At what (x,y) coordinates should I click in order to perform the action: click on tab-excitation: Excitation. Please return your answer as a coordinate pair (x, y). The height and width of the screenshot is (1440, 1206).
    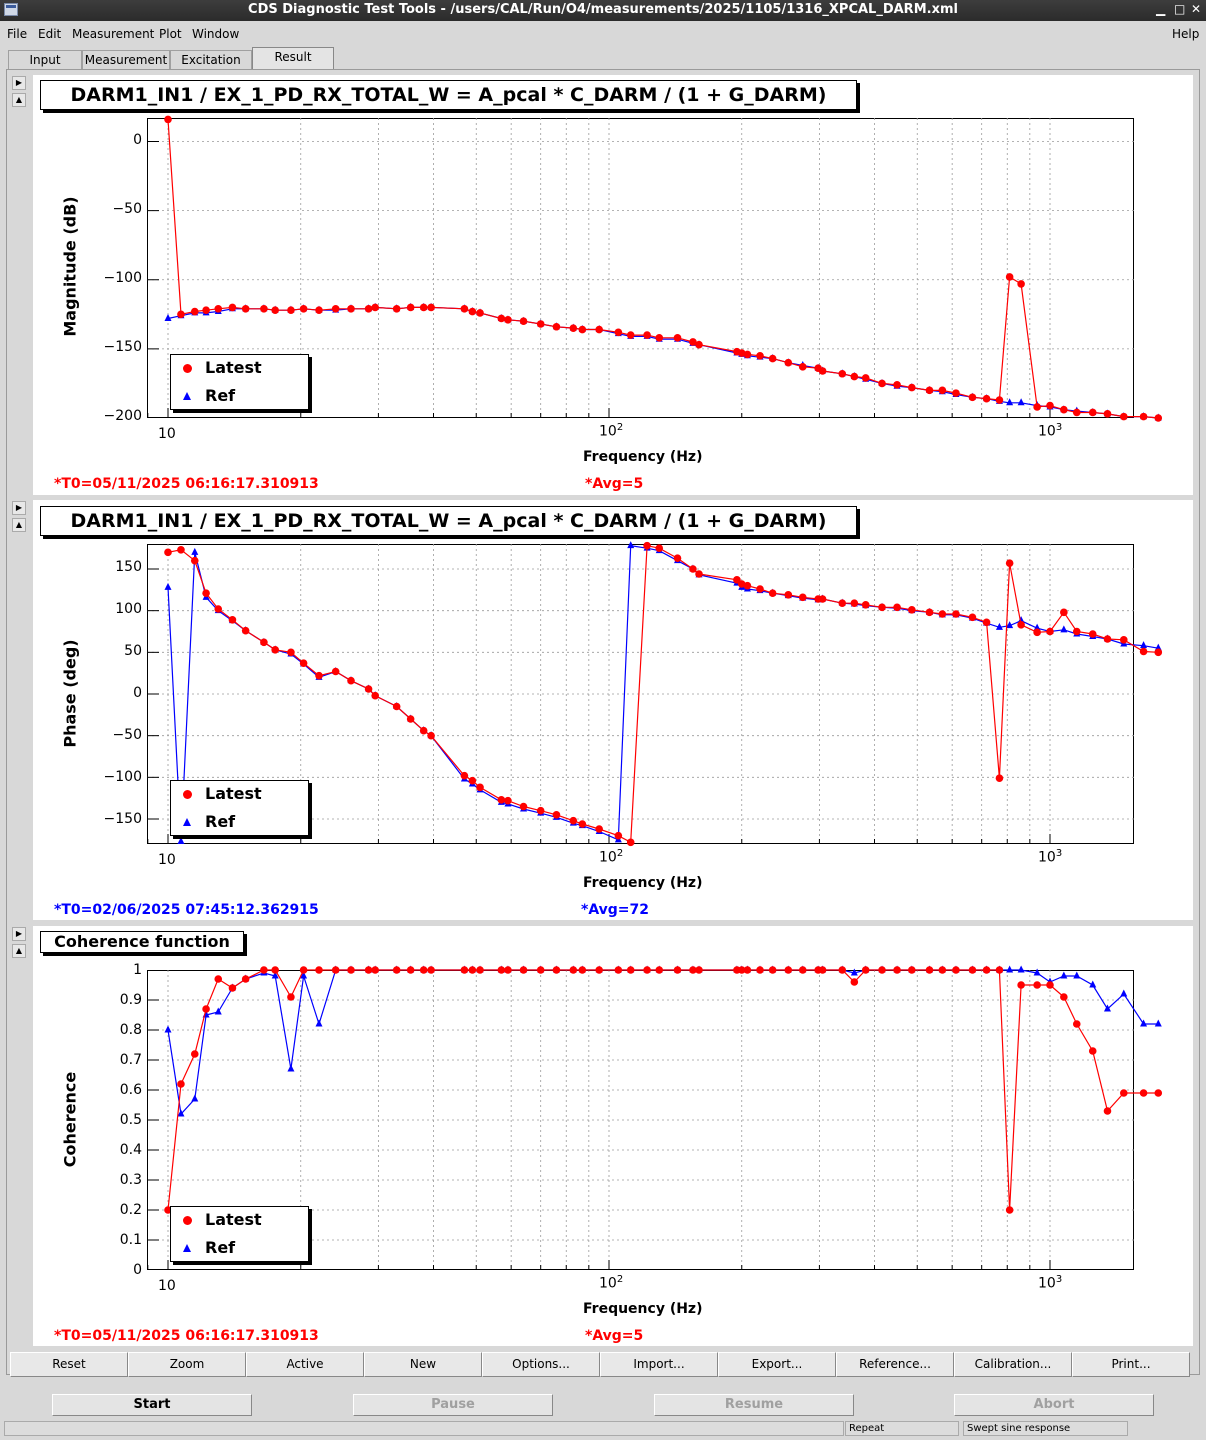
    Looking at the image, I should click on (211, 59).